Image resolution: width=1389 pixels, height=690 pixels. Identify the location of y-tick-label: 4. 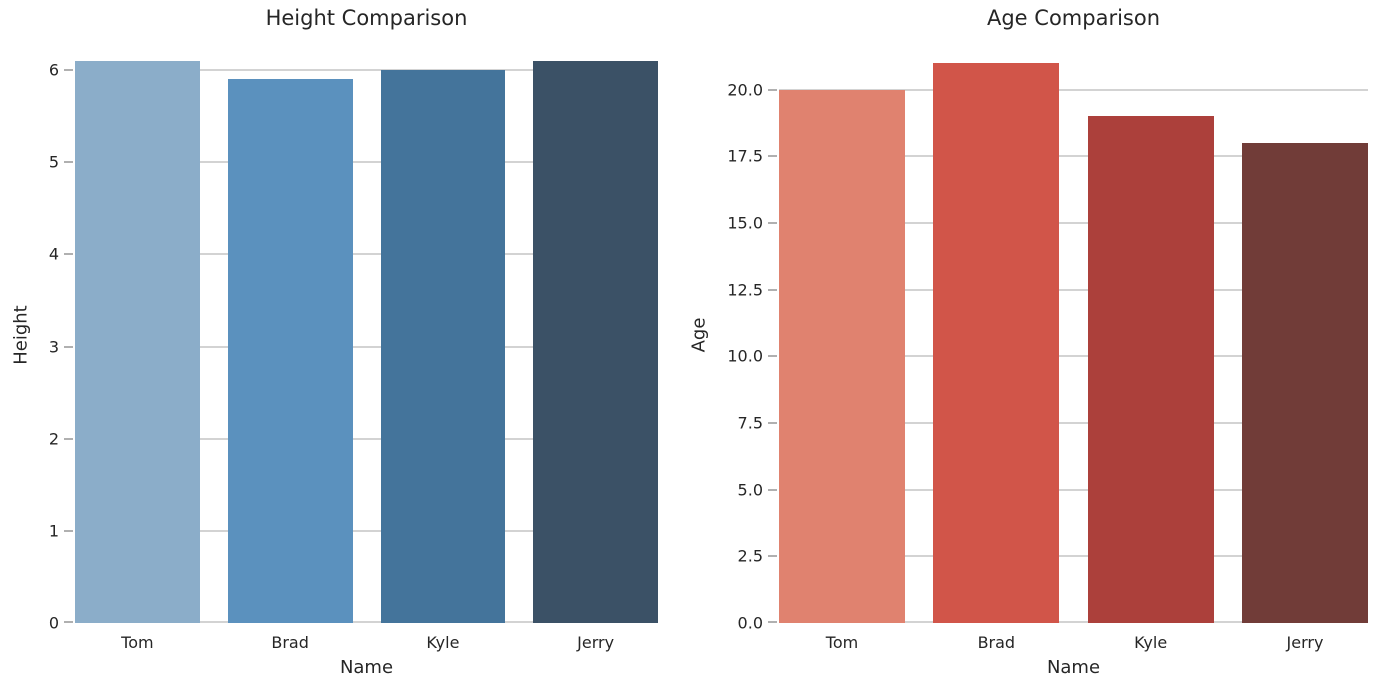
(53, 254).